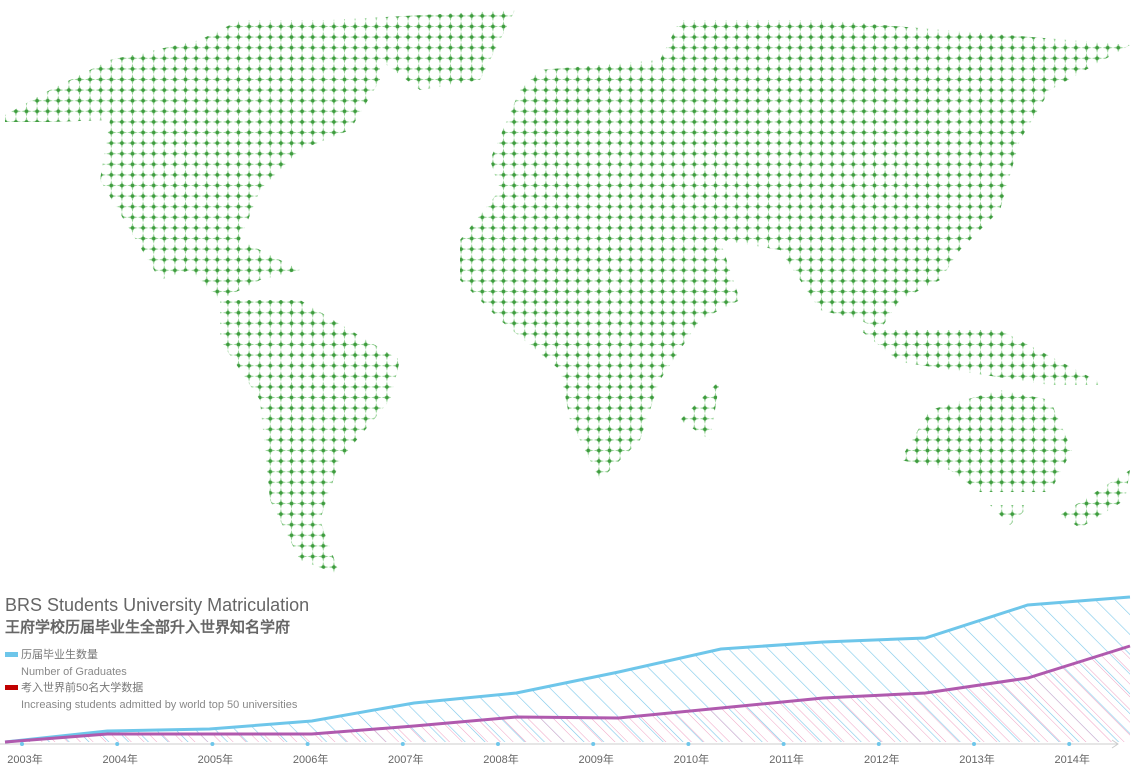 This screenshot has width=1137, height=783. What do you see at coordinates (691, 759) in the screenshot?
I see `x-tick-label: 2010年` at bounding box center [691, 759].